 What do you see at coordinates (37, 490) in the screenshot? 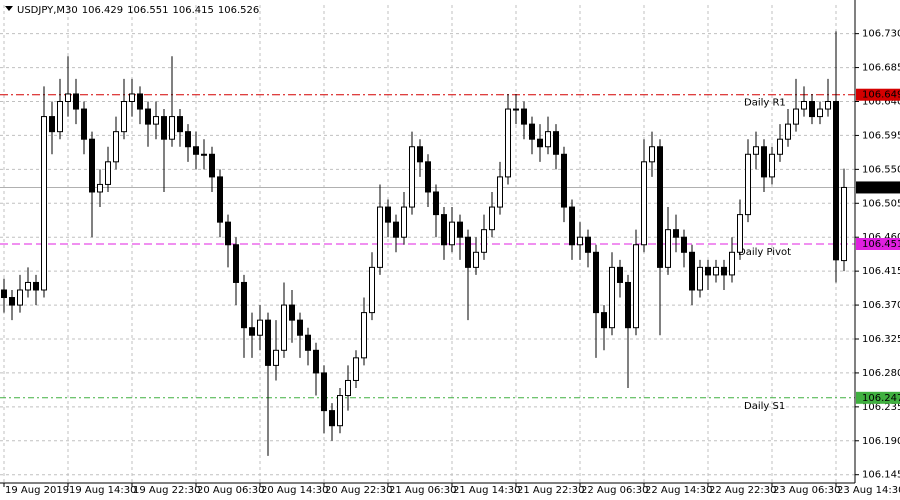
I see `x-tick-label: 19 Aug 2019` at bounding box center [37, 490].